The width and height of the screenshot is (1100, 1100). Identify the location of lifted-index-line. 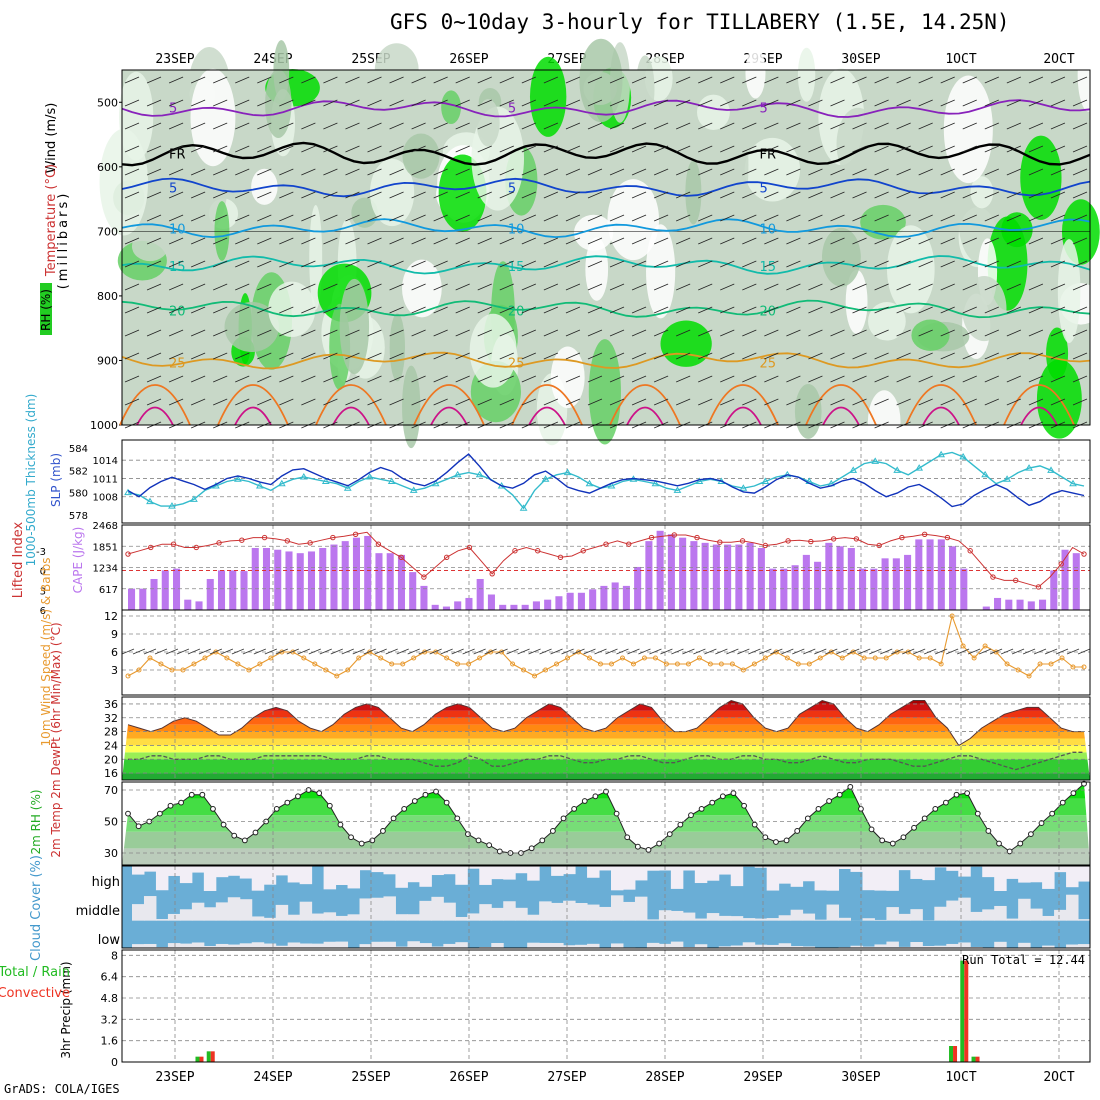
(606, 559).